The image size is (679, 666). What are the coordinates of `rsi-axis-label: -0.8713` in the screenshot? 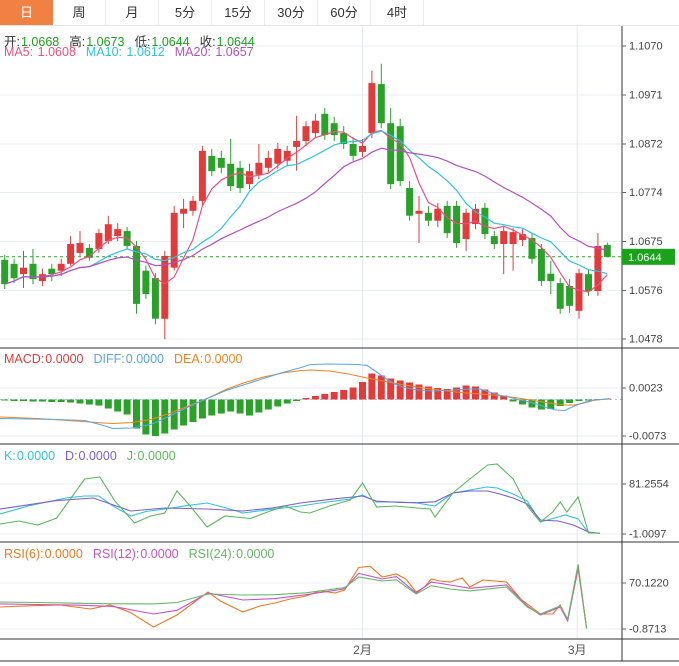 It's located at (647, 630).